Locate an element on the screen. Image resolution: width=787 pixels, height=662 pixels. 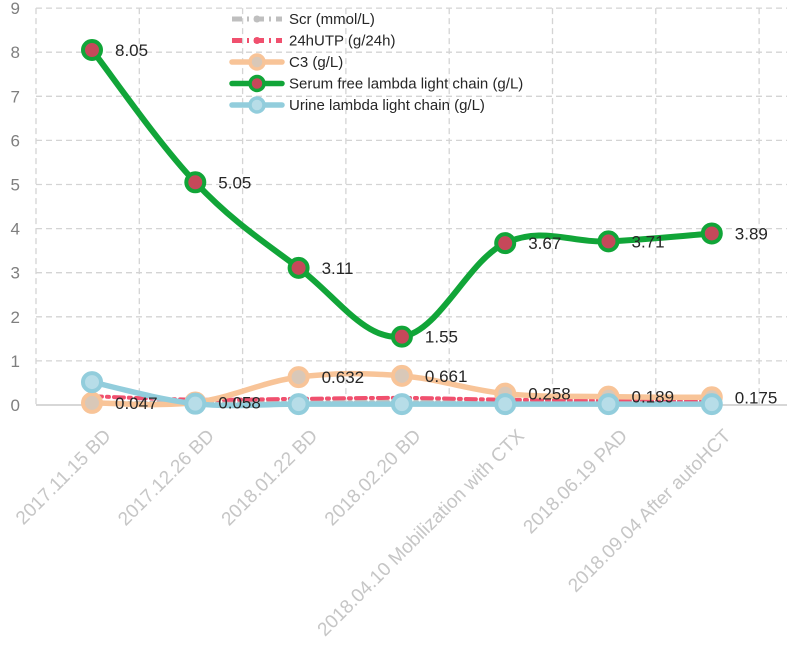
data-label: 0.058 is located at coordinates (239, 402).